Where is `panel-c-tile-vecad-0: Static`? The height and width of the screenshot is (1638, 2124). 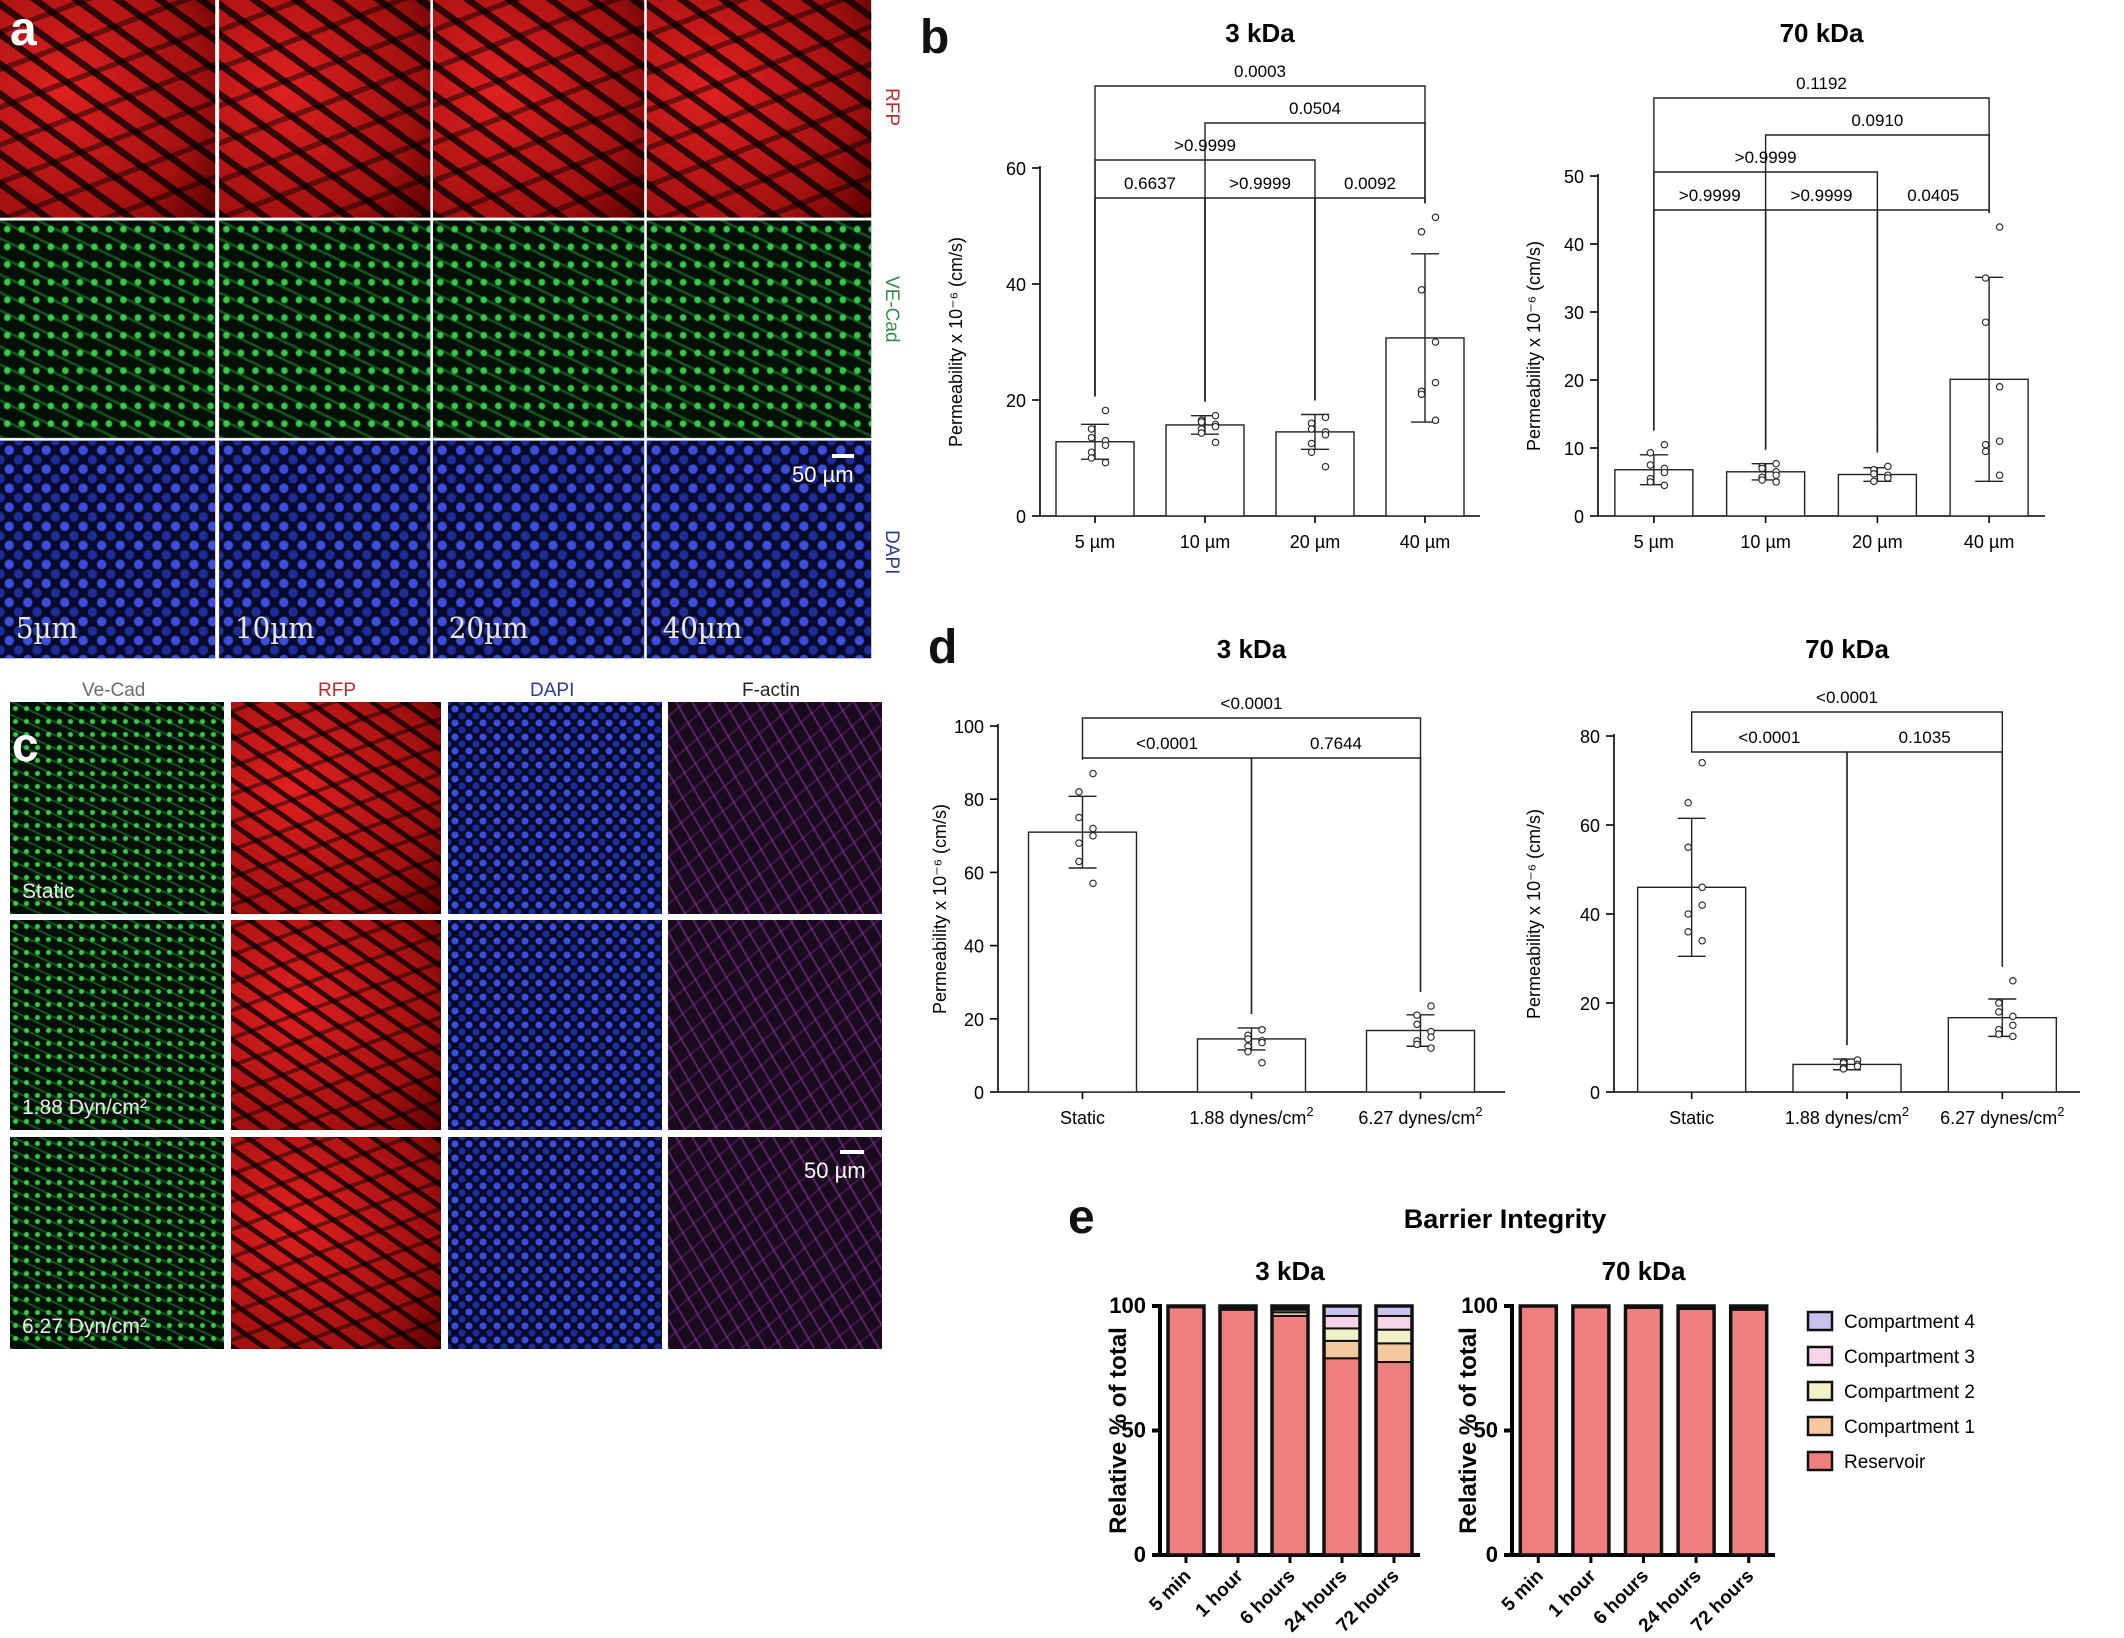
panel-c-tile-vecad-0: Static is located at coordinates (117, 808).